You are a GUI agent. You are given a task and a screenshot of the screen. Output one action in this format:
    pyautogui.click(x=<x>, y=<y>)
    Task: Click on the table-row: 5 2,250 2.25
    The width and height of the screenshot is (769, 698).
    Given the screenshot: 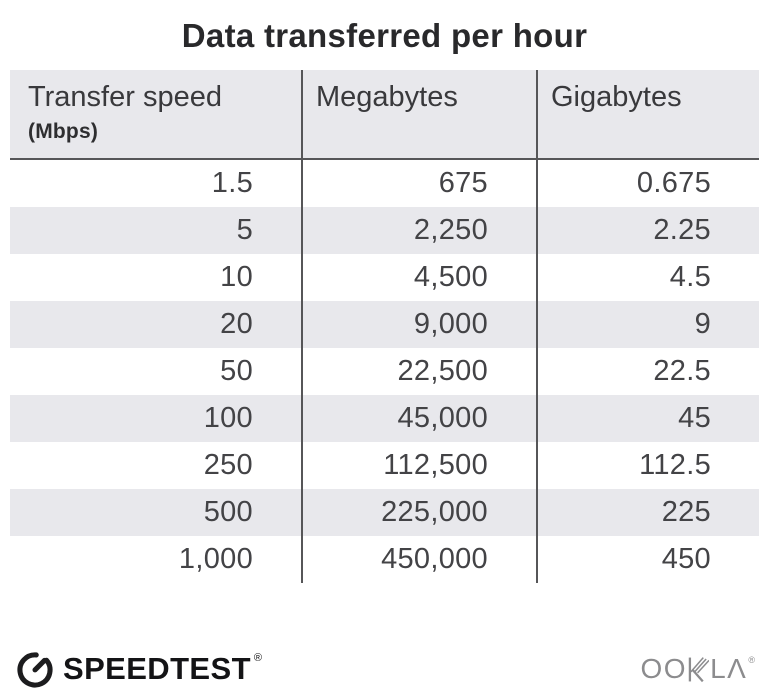 What is the action you would take?
    pyautogui.click(x=384, y=230)
    